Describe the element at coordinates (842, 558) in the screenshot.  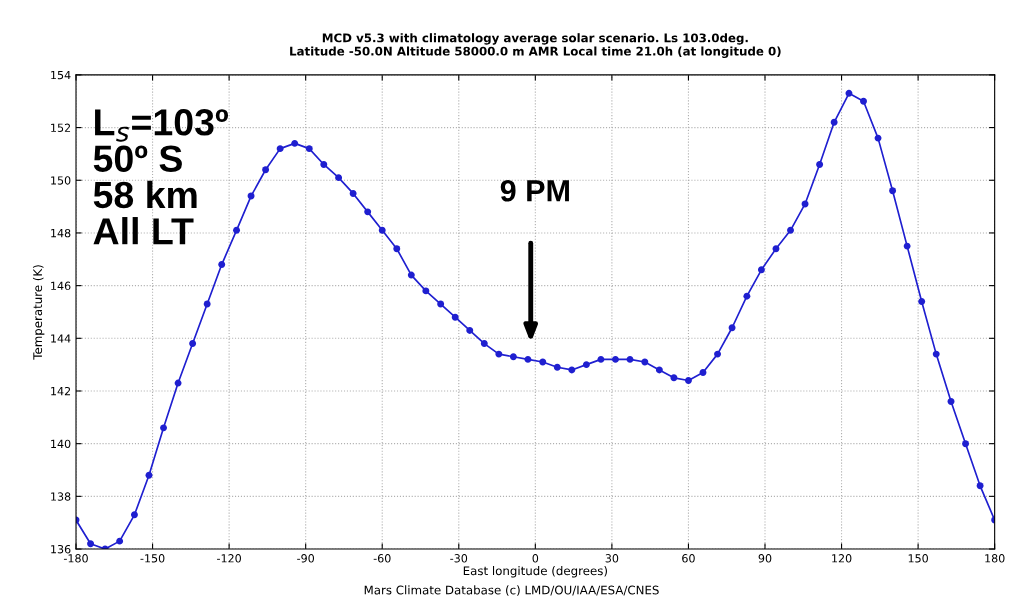
I see `x-tick-label: 120` at that location.